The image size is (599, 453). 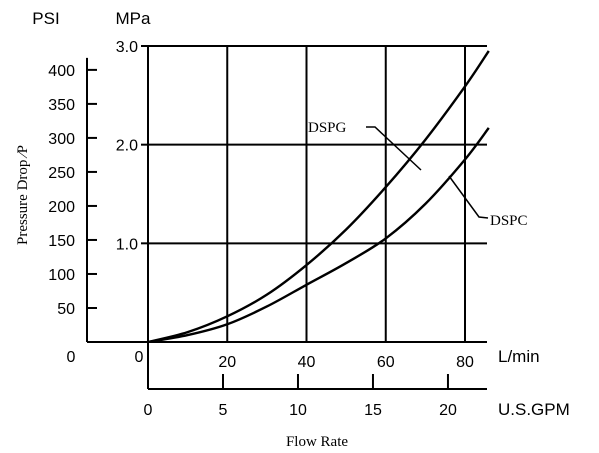 I want to click on psi-tick-label: 350, so click(x=61, y=105).